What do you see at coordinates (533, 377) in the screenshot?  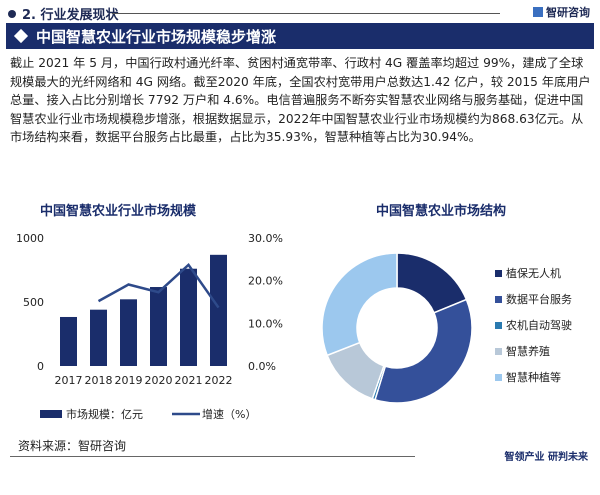 I see `legend-label: 智慧种植等` at bounding box center [533, 377].